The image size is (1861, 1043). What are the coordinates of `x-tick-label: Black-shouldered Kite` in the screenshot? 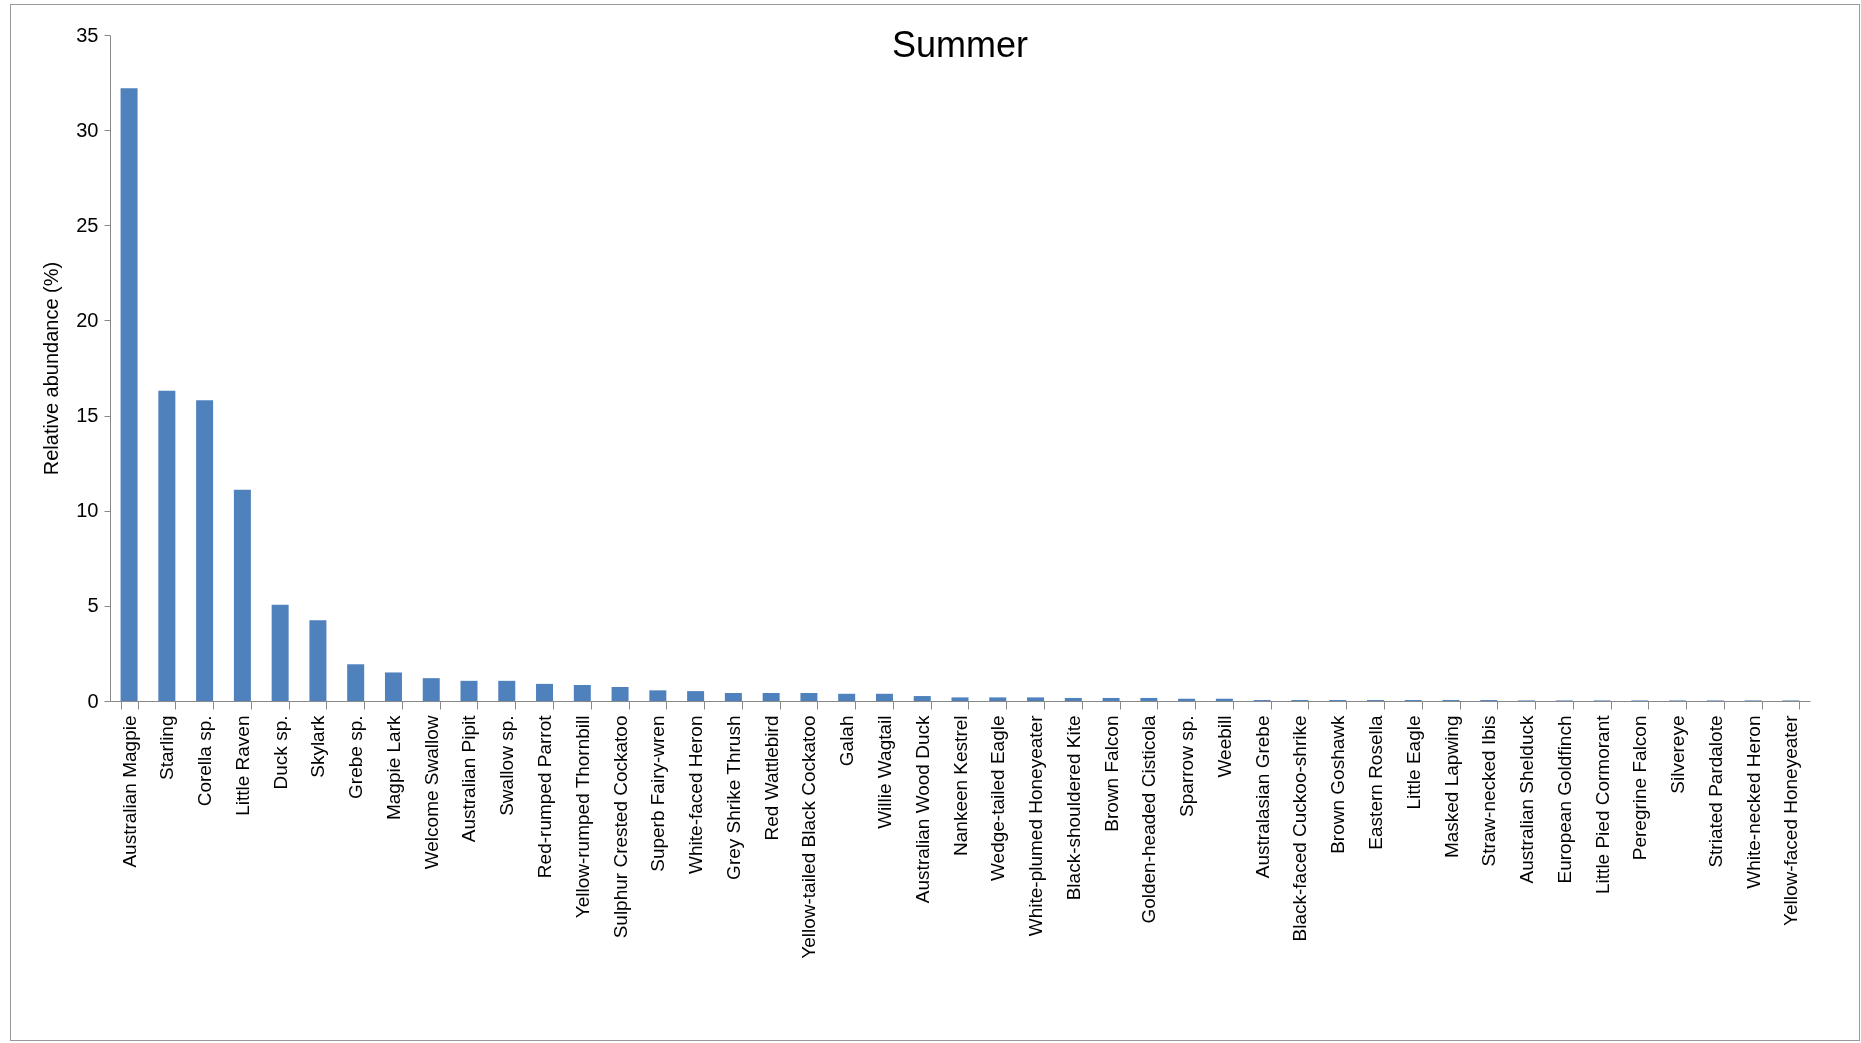 It's located at (1073, 808).